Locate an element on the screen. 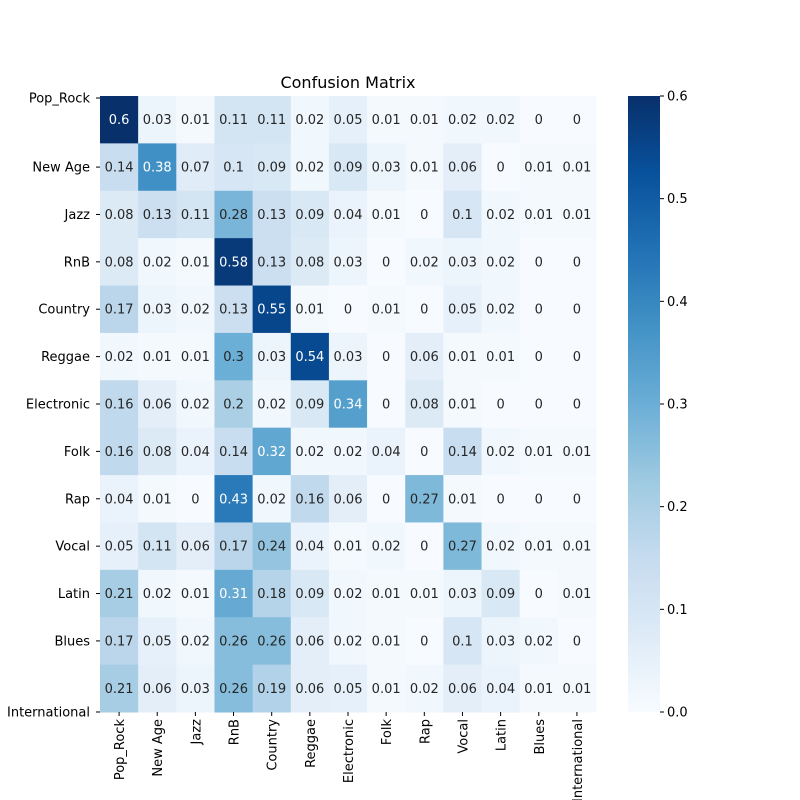 The width and height of the screenshot is (800, 800). cell-value-label: 0.13 is located at coordinates (233, 310).